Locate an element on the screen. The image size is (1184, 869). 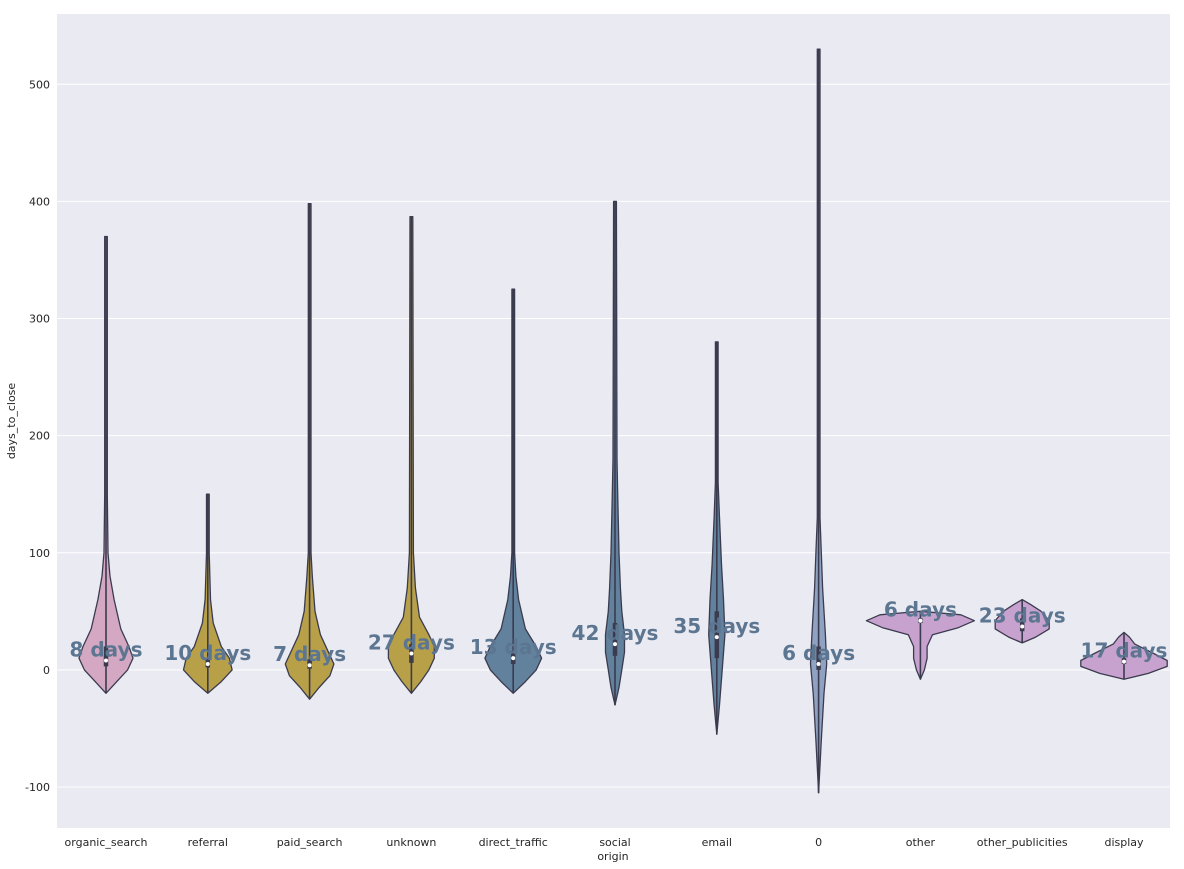
x-tick-label: 0 is located at coordinates (818, 842).